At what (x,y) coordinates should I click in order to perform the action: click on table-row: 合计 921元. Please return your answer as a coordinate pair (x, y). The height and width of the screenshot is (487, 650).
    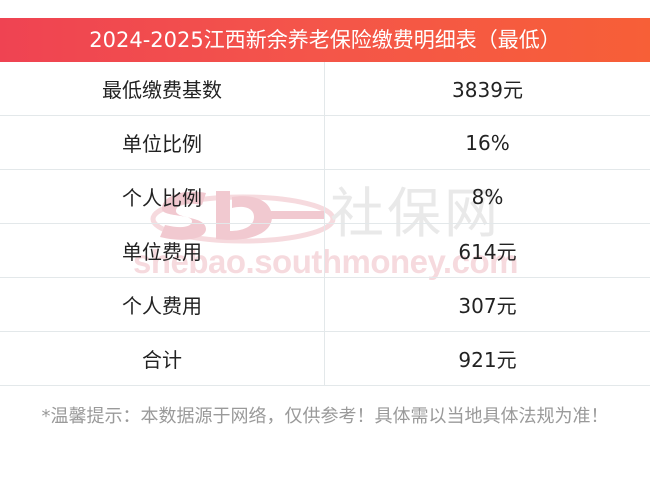
    Looking at the image, I should click on (325, 359).